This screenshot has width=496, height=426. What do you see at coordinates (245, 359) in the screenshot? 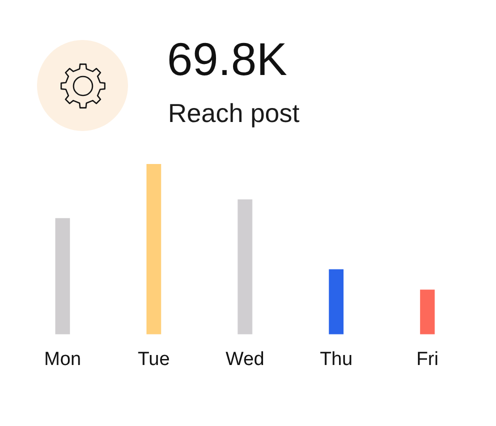
I see `x-tick-label: Wed` at bounding box center [245, 359].